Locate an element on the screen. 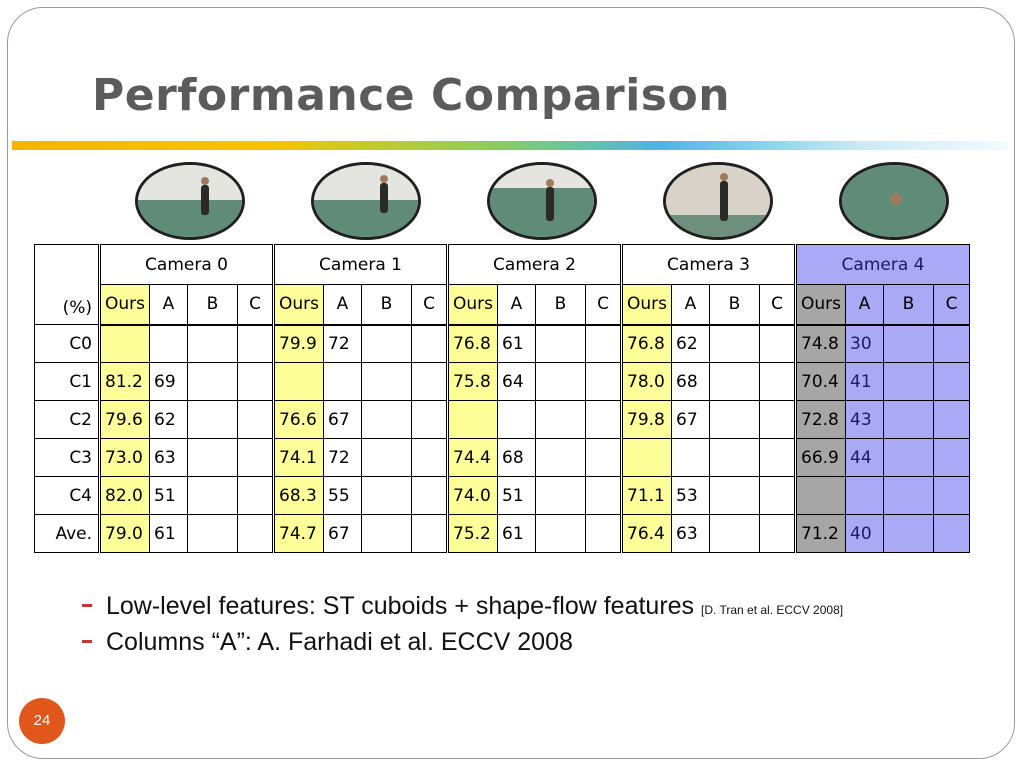  table-cell: 74.4 is located at coordinates (472, 457).